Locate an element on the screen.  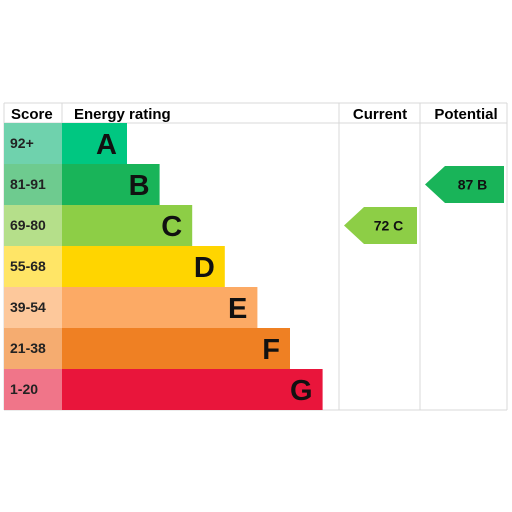
header-energy-rating: Energy rating is located at coordinates (122, 114).